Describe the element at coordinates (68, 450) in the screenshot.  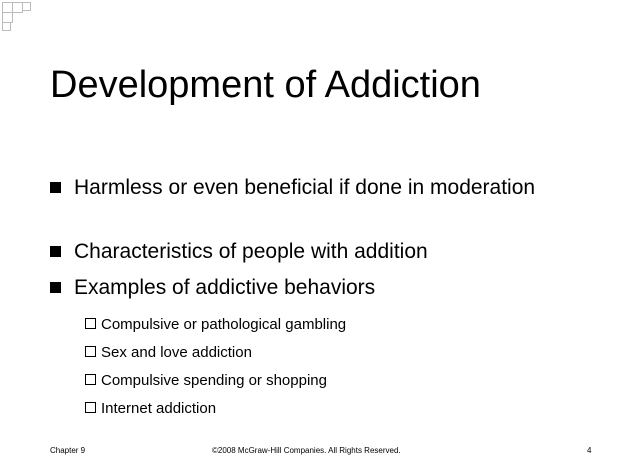
I see `footer-chapter: Chapter 9` at that location.